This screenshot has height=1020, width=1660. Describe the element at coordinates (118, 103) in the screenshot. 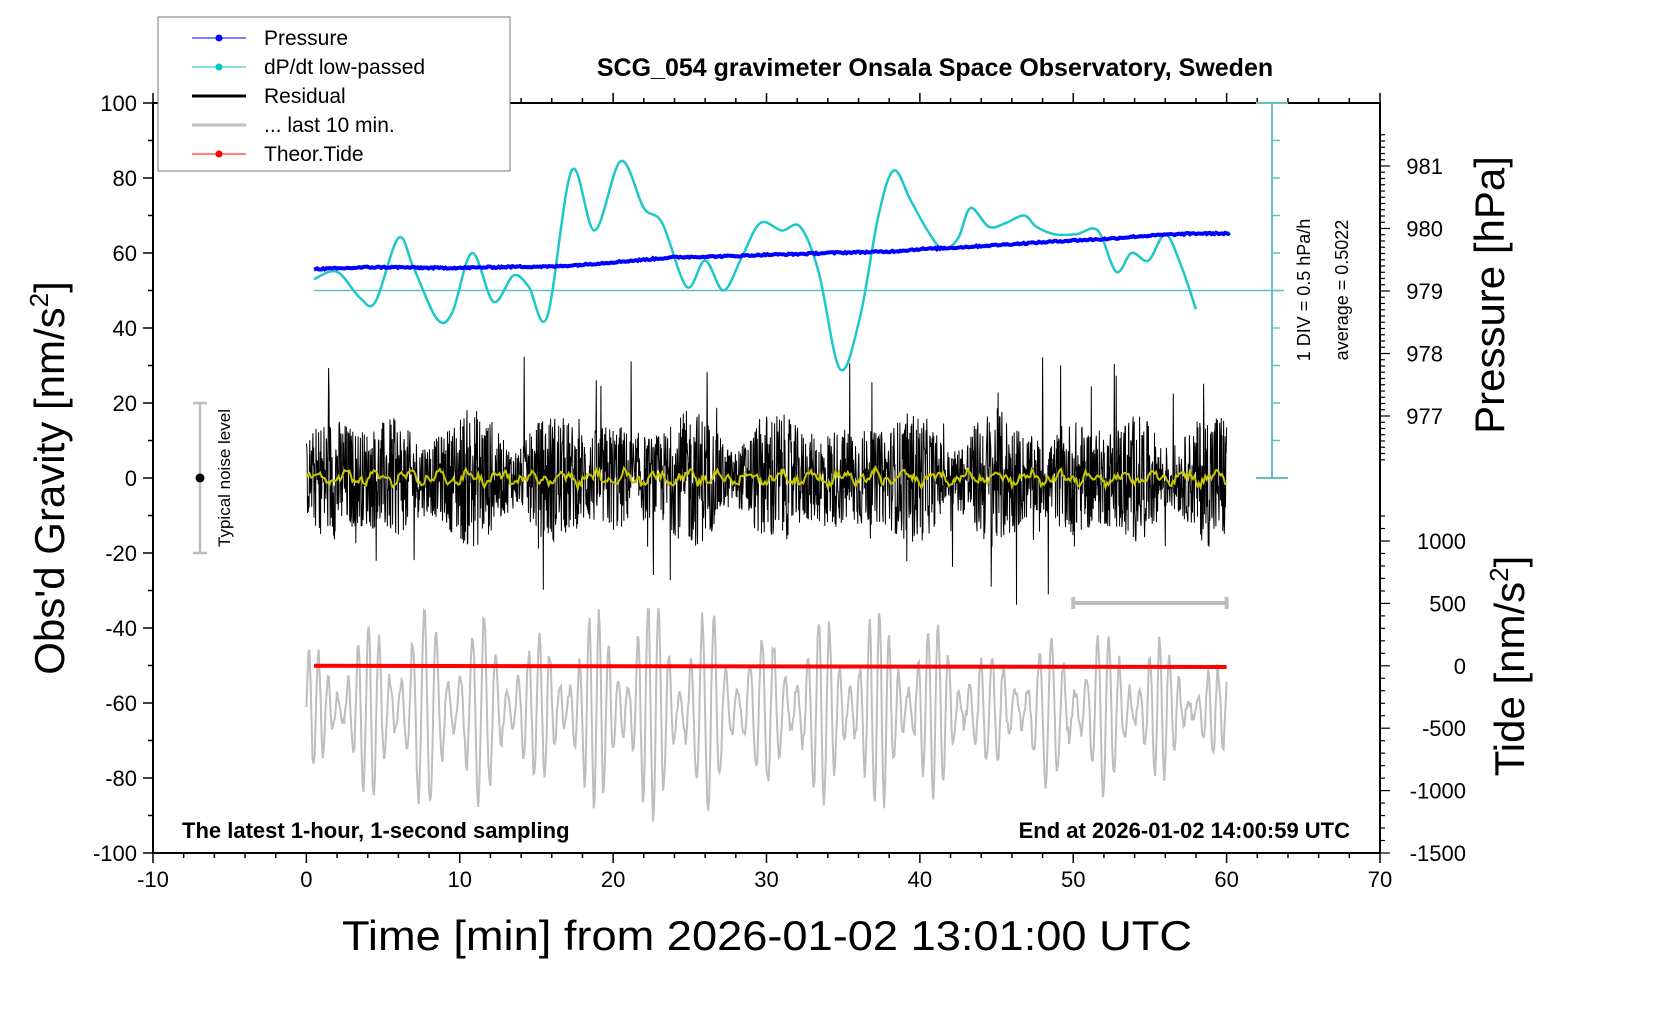

I see `y-tick-label: 100` at that location.